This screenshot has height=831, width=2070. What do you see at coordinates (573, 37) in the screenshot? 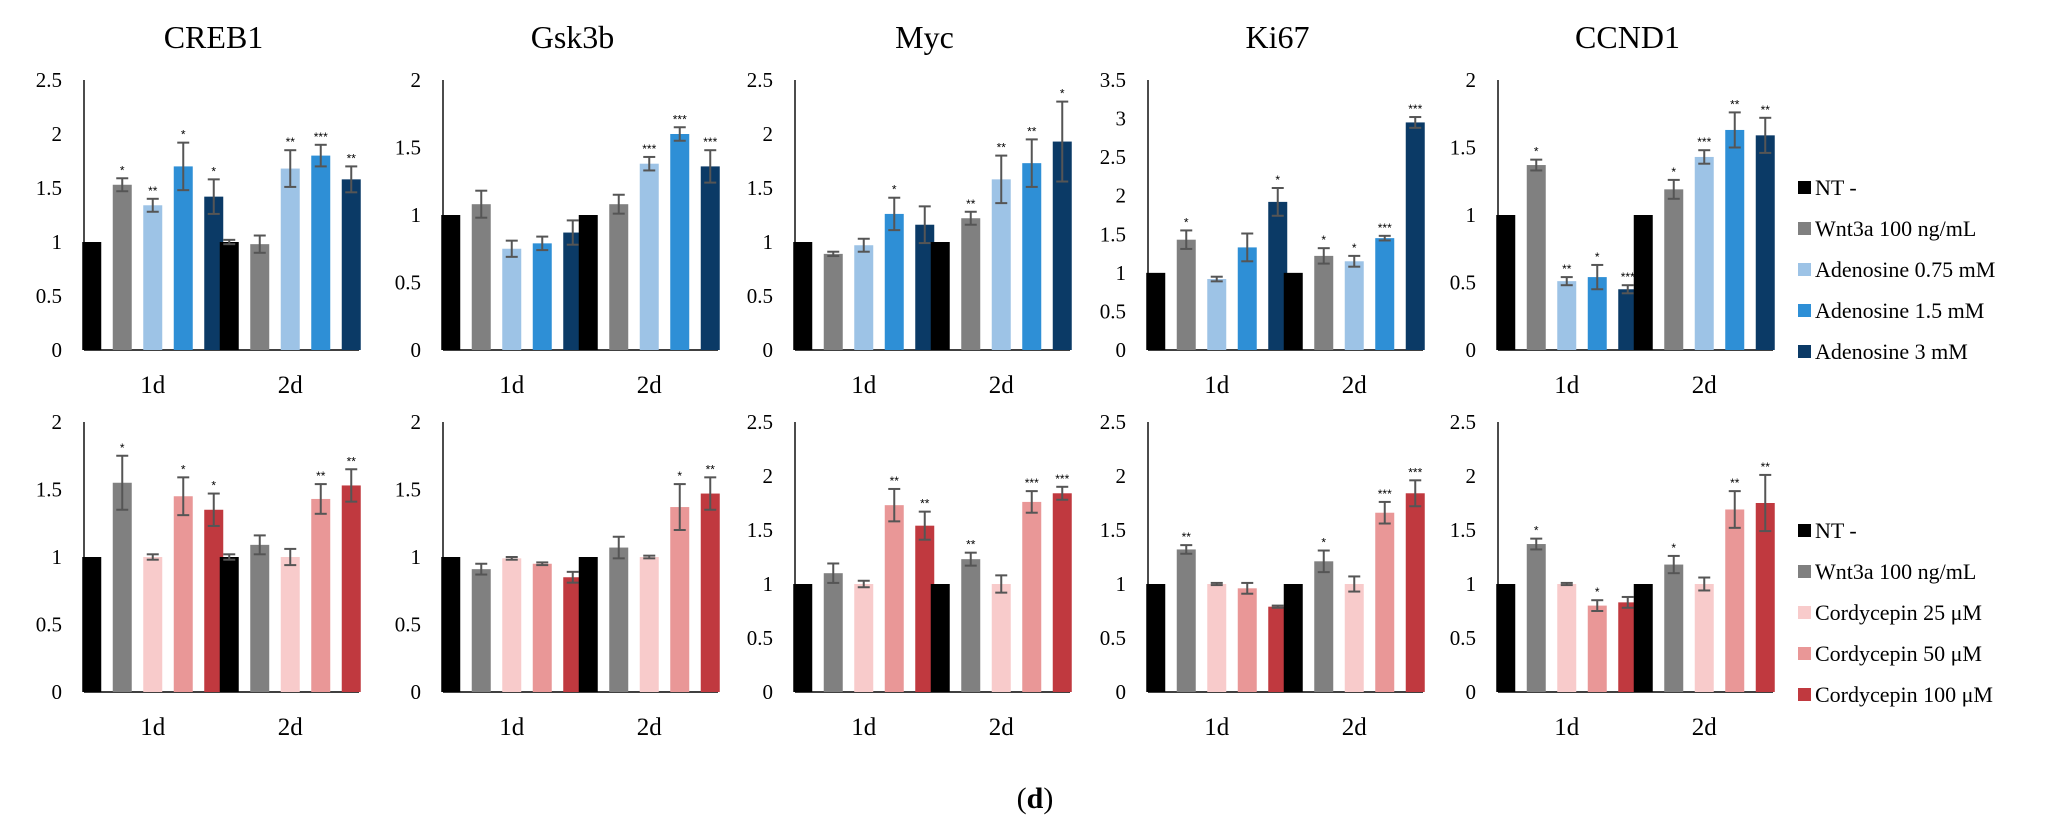
I see `chart-title: Gsk3b` at bounding box center [573, 37].